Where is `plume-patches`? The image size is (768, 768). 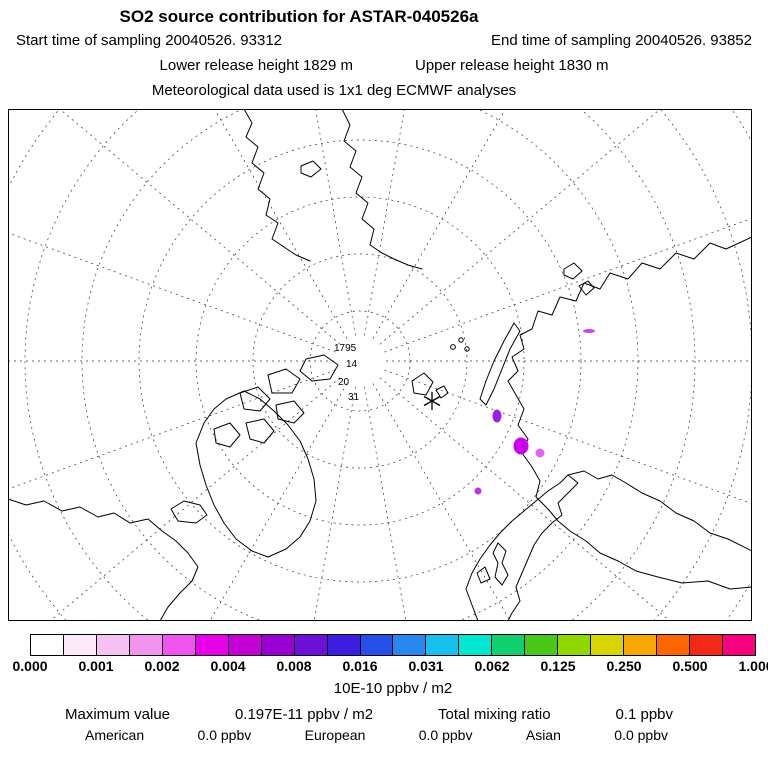 plume-patches is located at coordinates (534, 412).